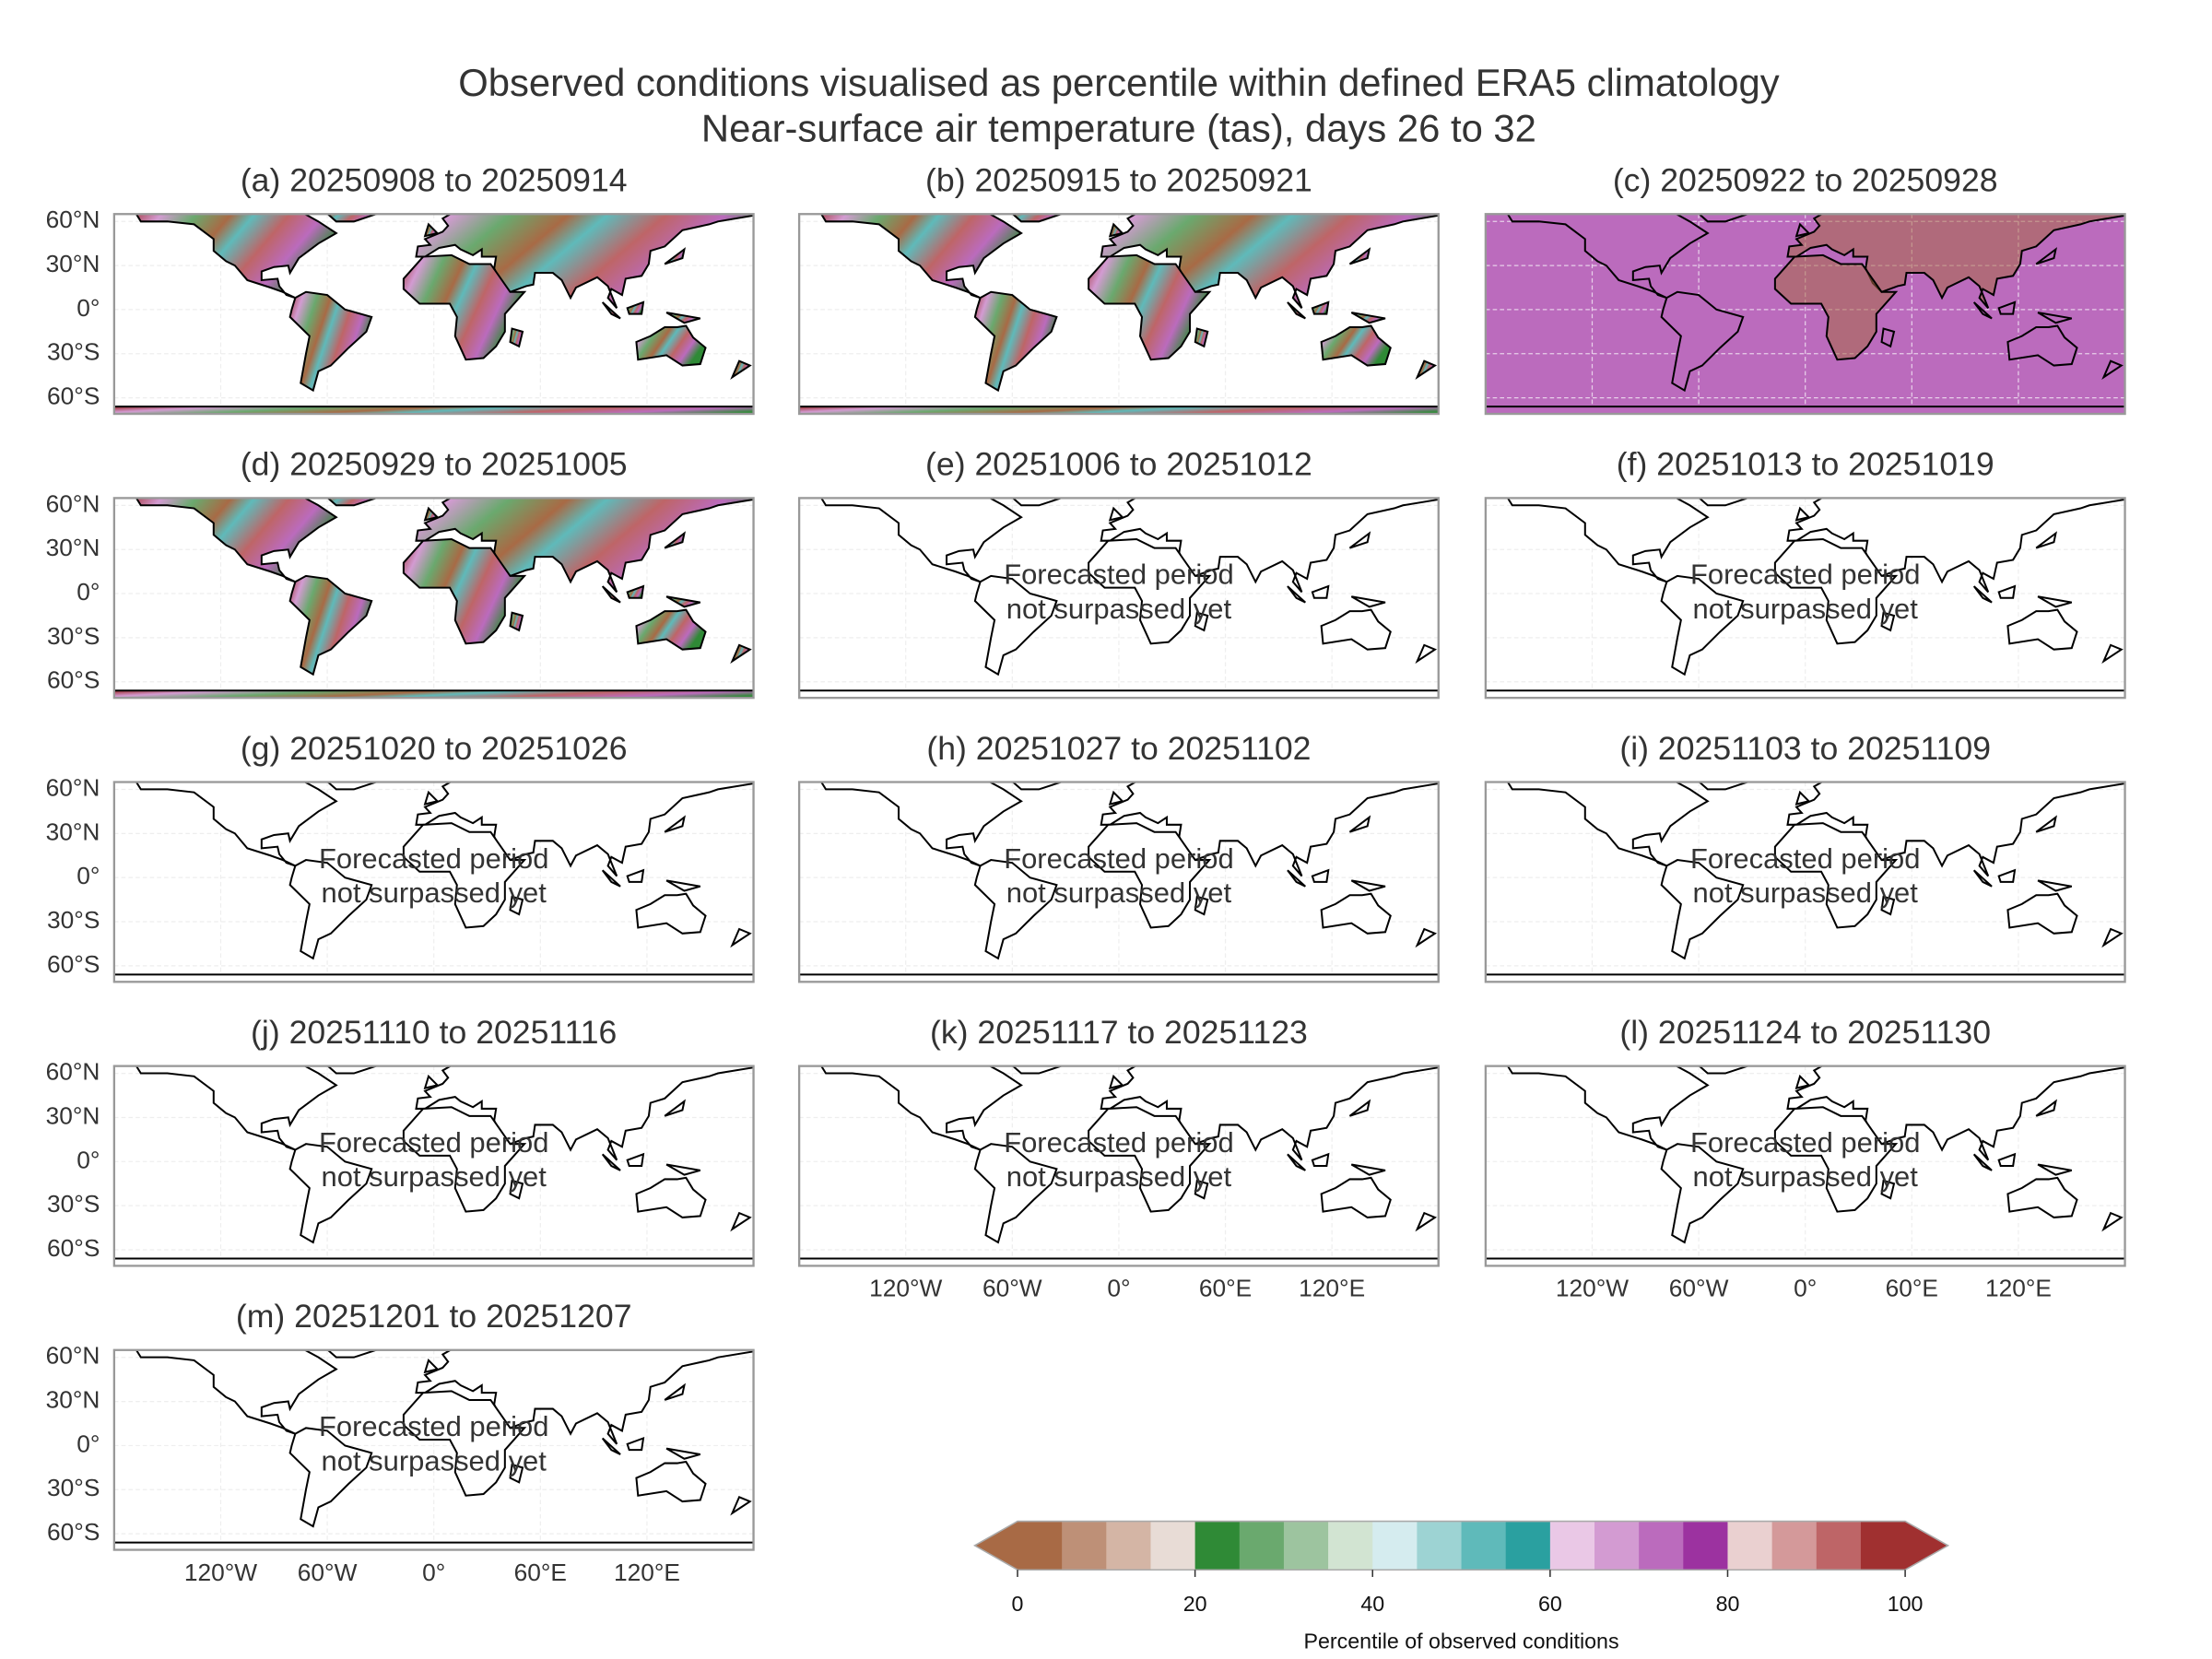 This screenshot has height=1659, width=2212. What do you see at coordinates (434, 464) in the screenshot?
I see `panel-title: (d) 20250929 to 20251005` at bounding box center [434, 464].